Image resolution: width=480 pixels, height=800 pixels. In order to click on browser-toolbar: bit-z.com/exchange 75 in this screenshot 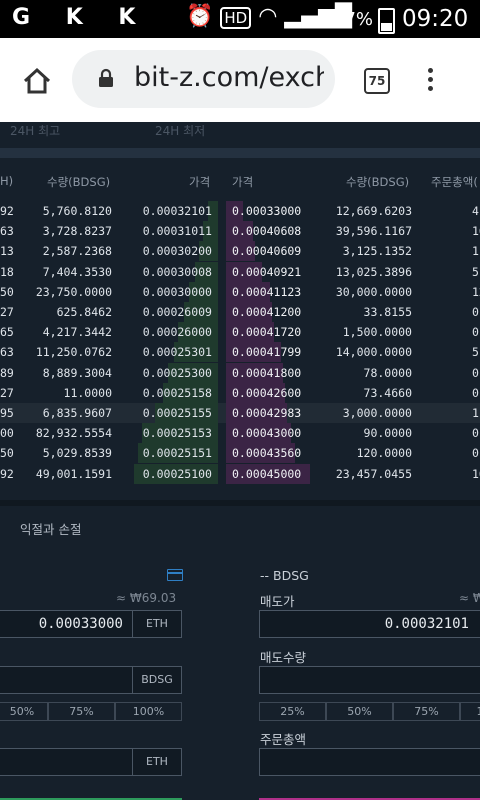, I will do `click(240, 80)`.